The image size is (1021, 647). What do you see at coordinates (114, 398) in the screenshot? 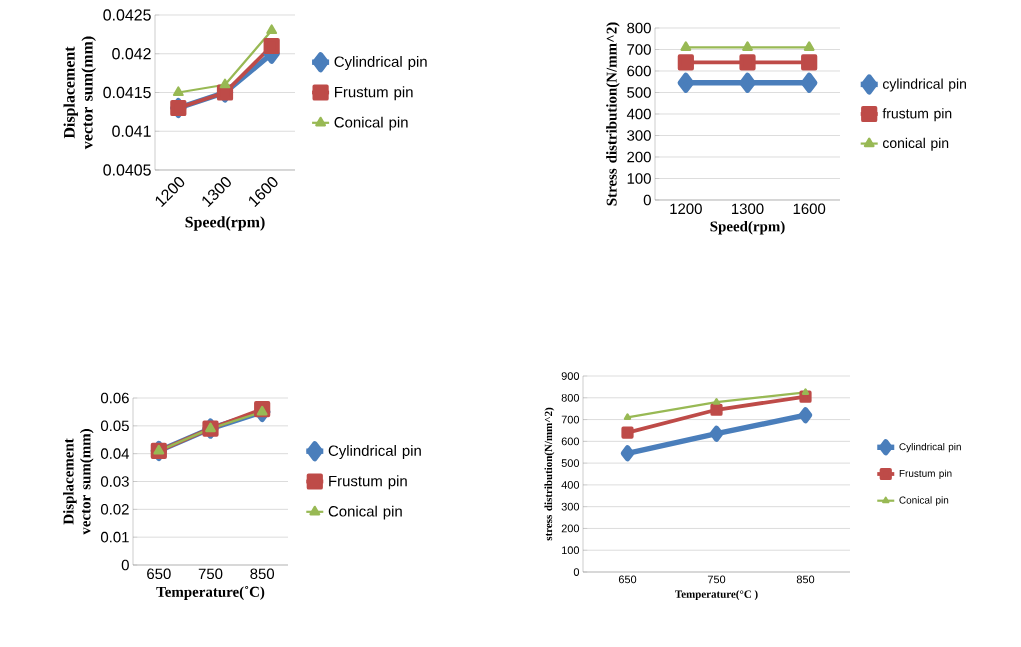
I see `y-tick-label: 0.06` at bounding box center [114, 398].